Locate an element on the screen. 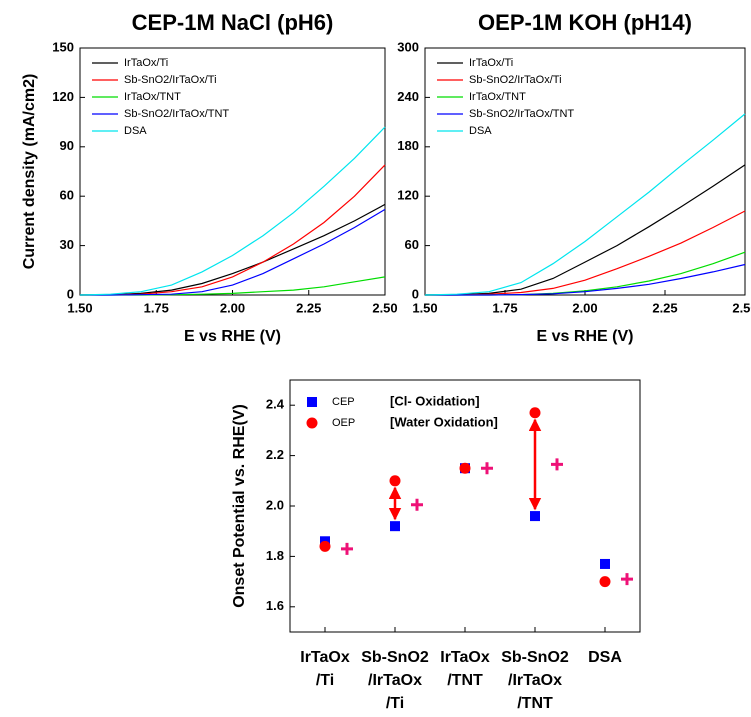 This screenshot has width=751, height=717. annotation: [Water Oxidation] is located at coordinates (444, 421).